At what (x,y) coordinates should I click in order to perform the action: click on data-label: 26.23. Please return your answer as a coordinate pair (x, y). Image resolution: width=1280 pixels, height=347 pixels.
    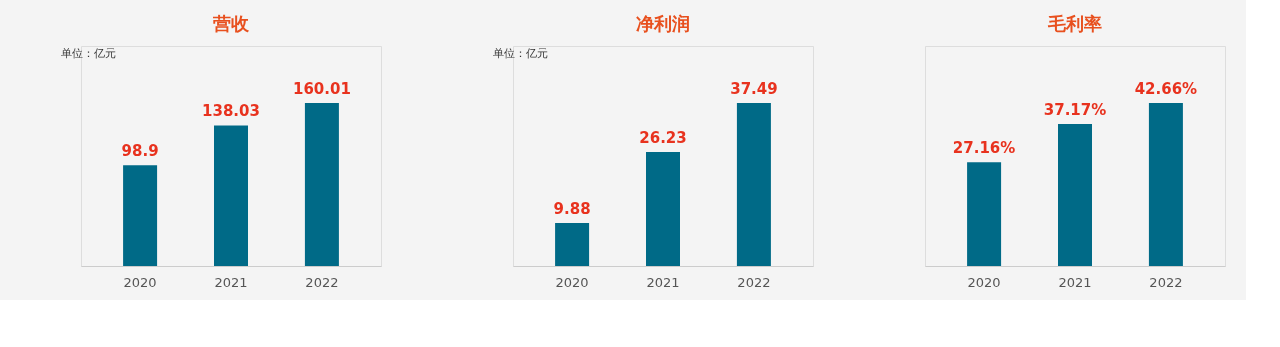
    Looking at the image, I should click on (663, 137).